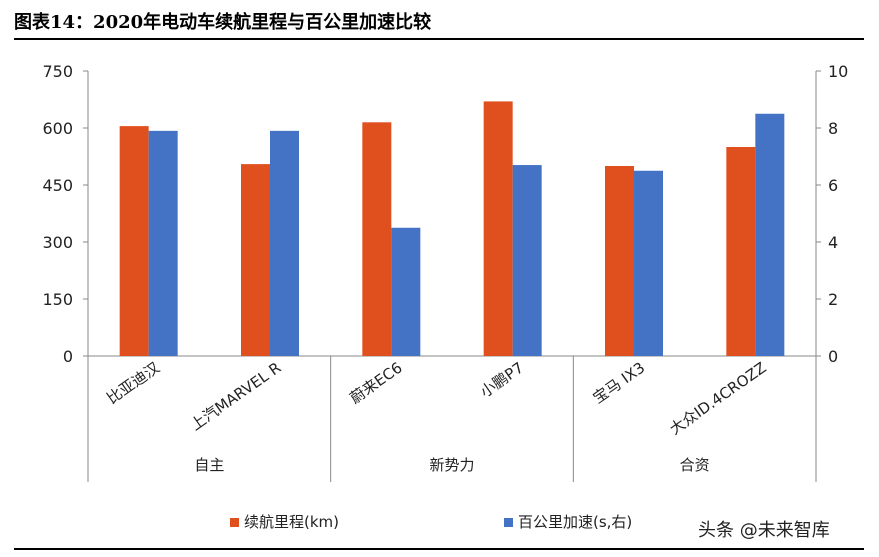  I want to click on legend-label-acceleration: 百公里加速(s,右), so click(575, 522).